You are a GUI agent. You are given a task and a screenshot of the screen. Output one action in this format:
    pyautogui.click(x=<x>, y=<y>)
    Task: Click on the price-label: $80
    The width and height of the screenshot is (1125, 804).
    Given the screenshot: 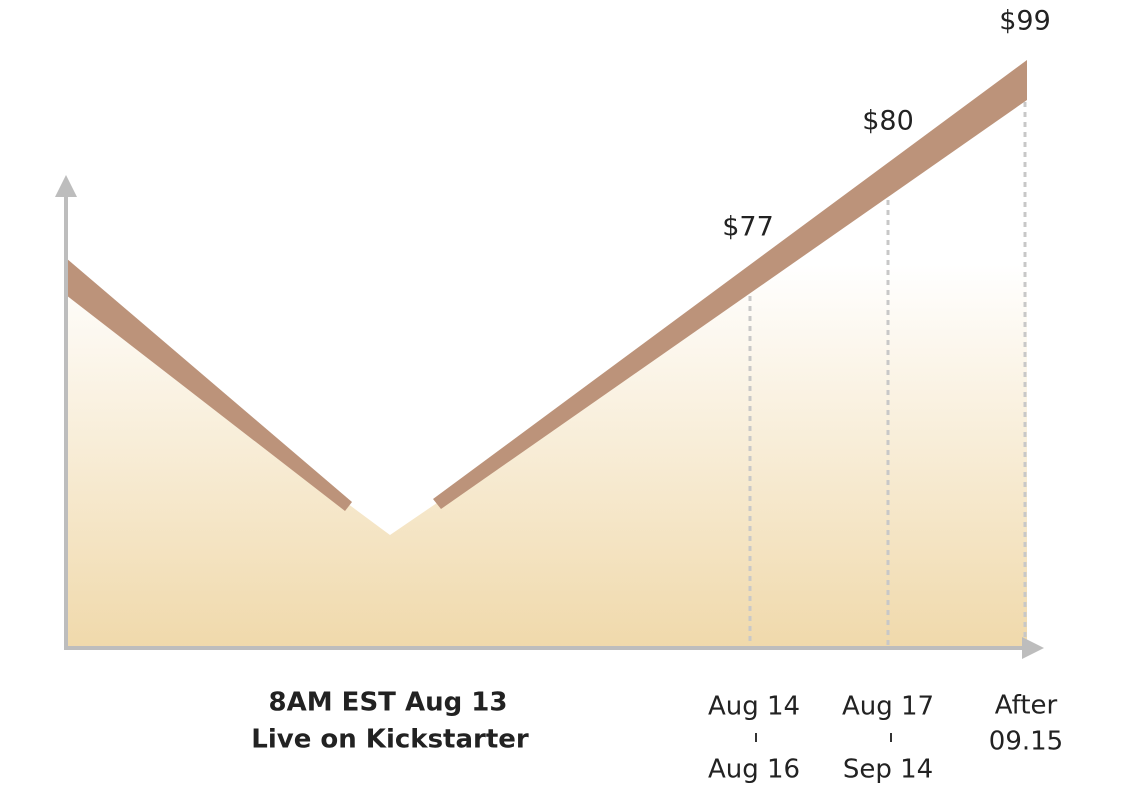 What is the action you would take?
    pyautogui.click(x=888, y=121)
    